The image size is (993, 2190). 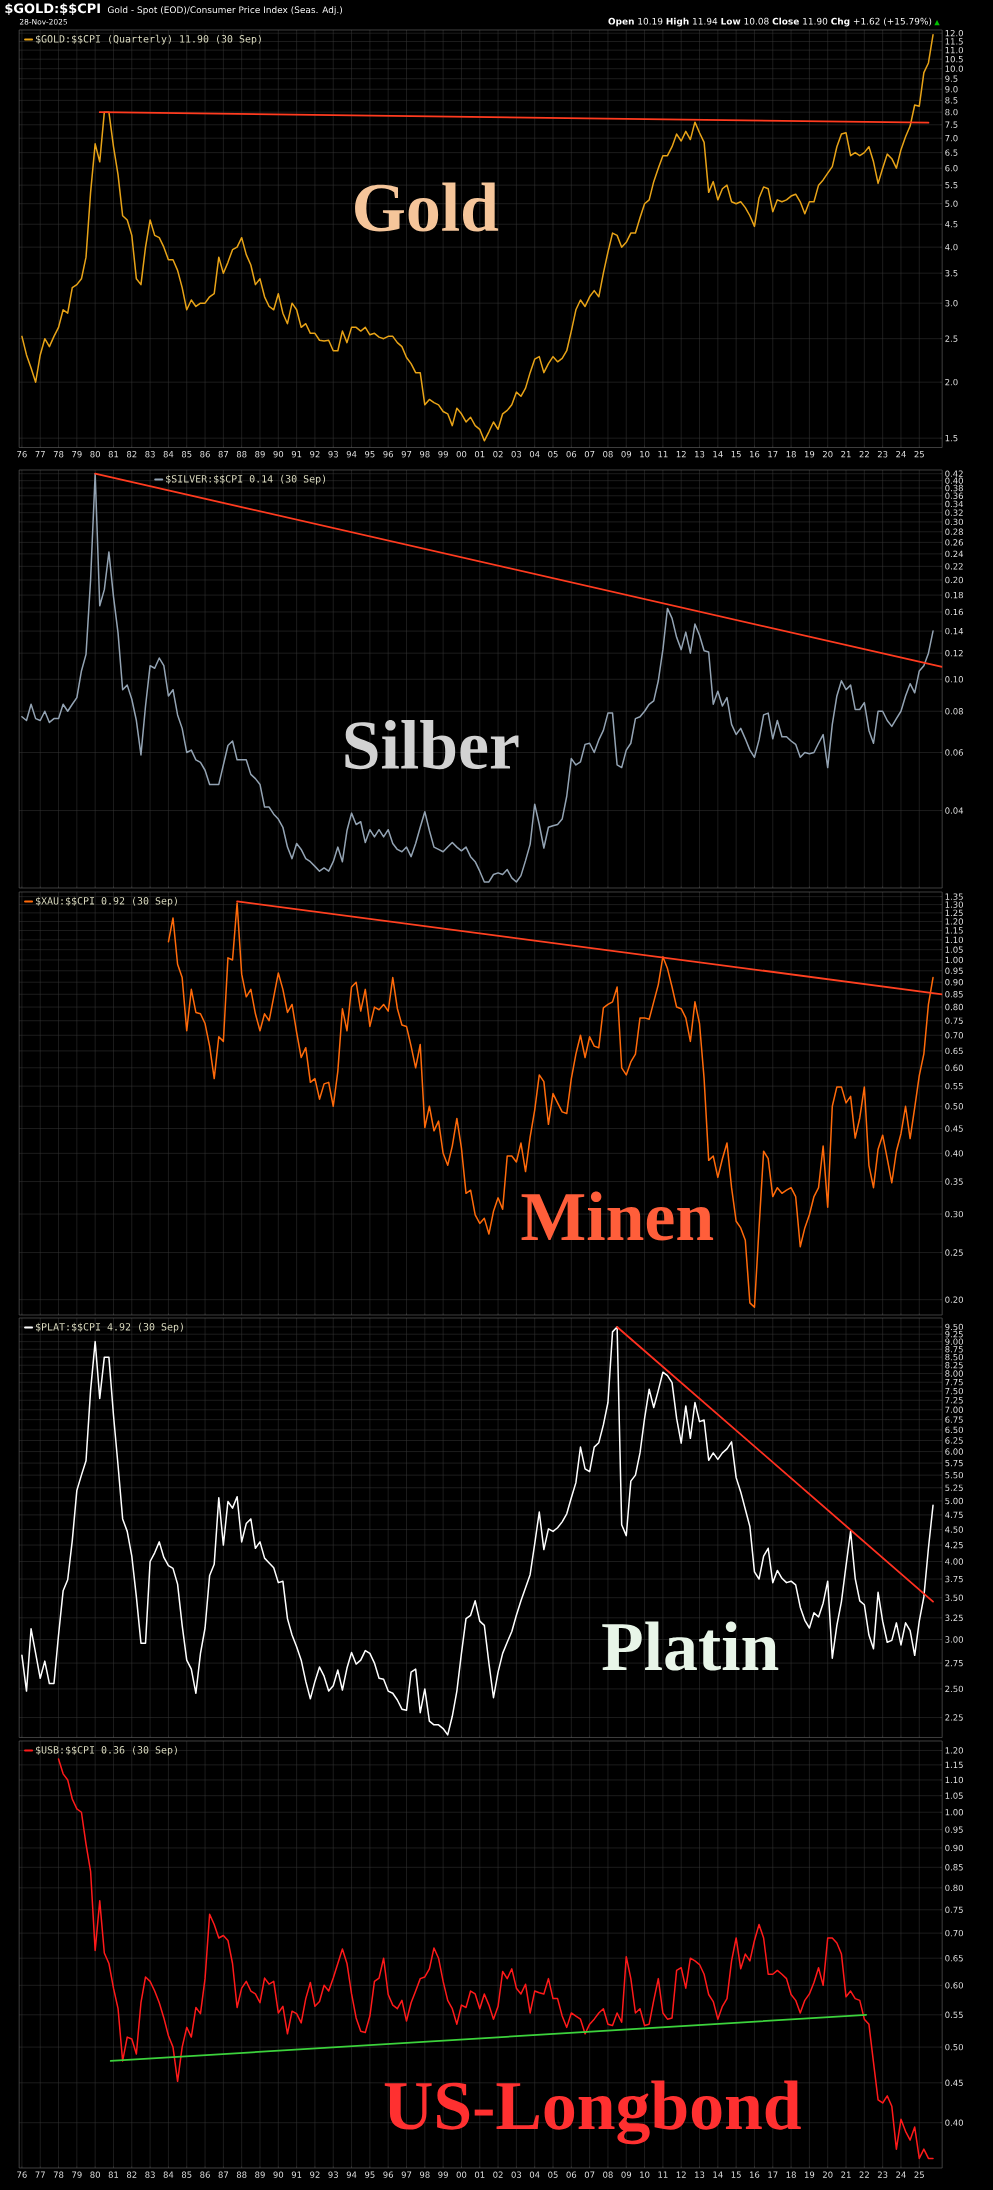 What do you see at coordinates (954, 566) in the screenshot?
I see `y-tick-label: 0.22` at bounding box center [954, 566].